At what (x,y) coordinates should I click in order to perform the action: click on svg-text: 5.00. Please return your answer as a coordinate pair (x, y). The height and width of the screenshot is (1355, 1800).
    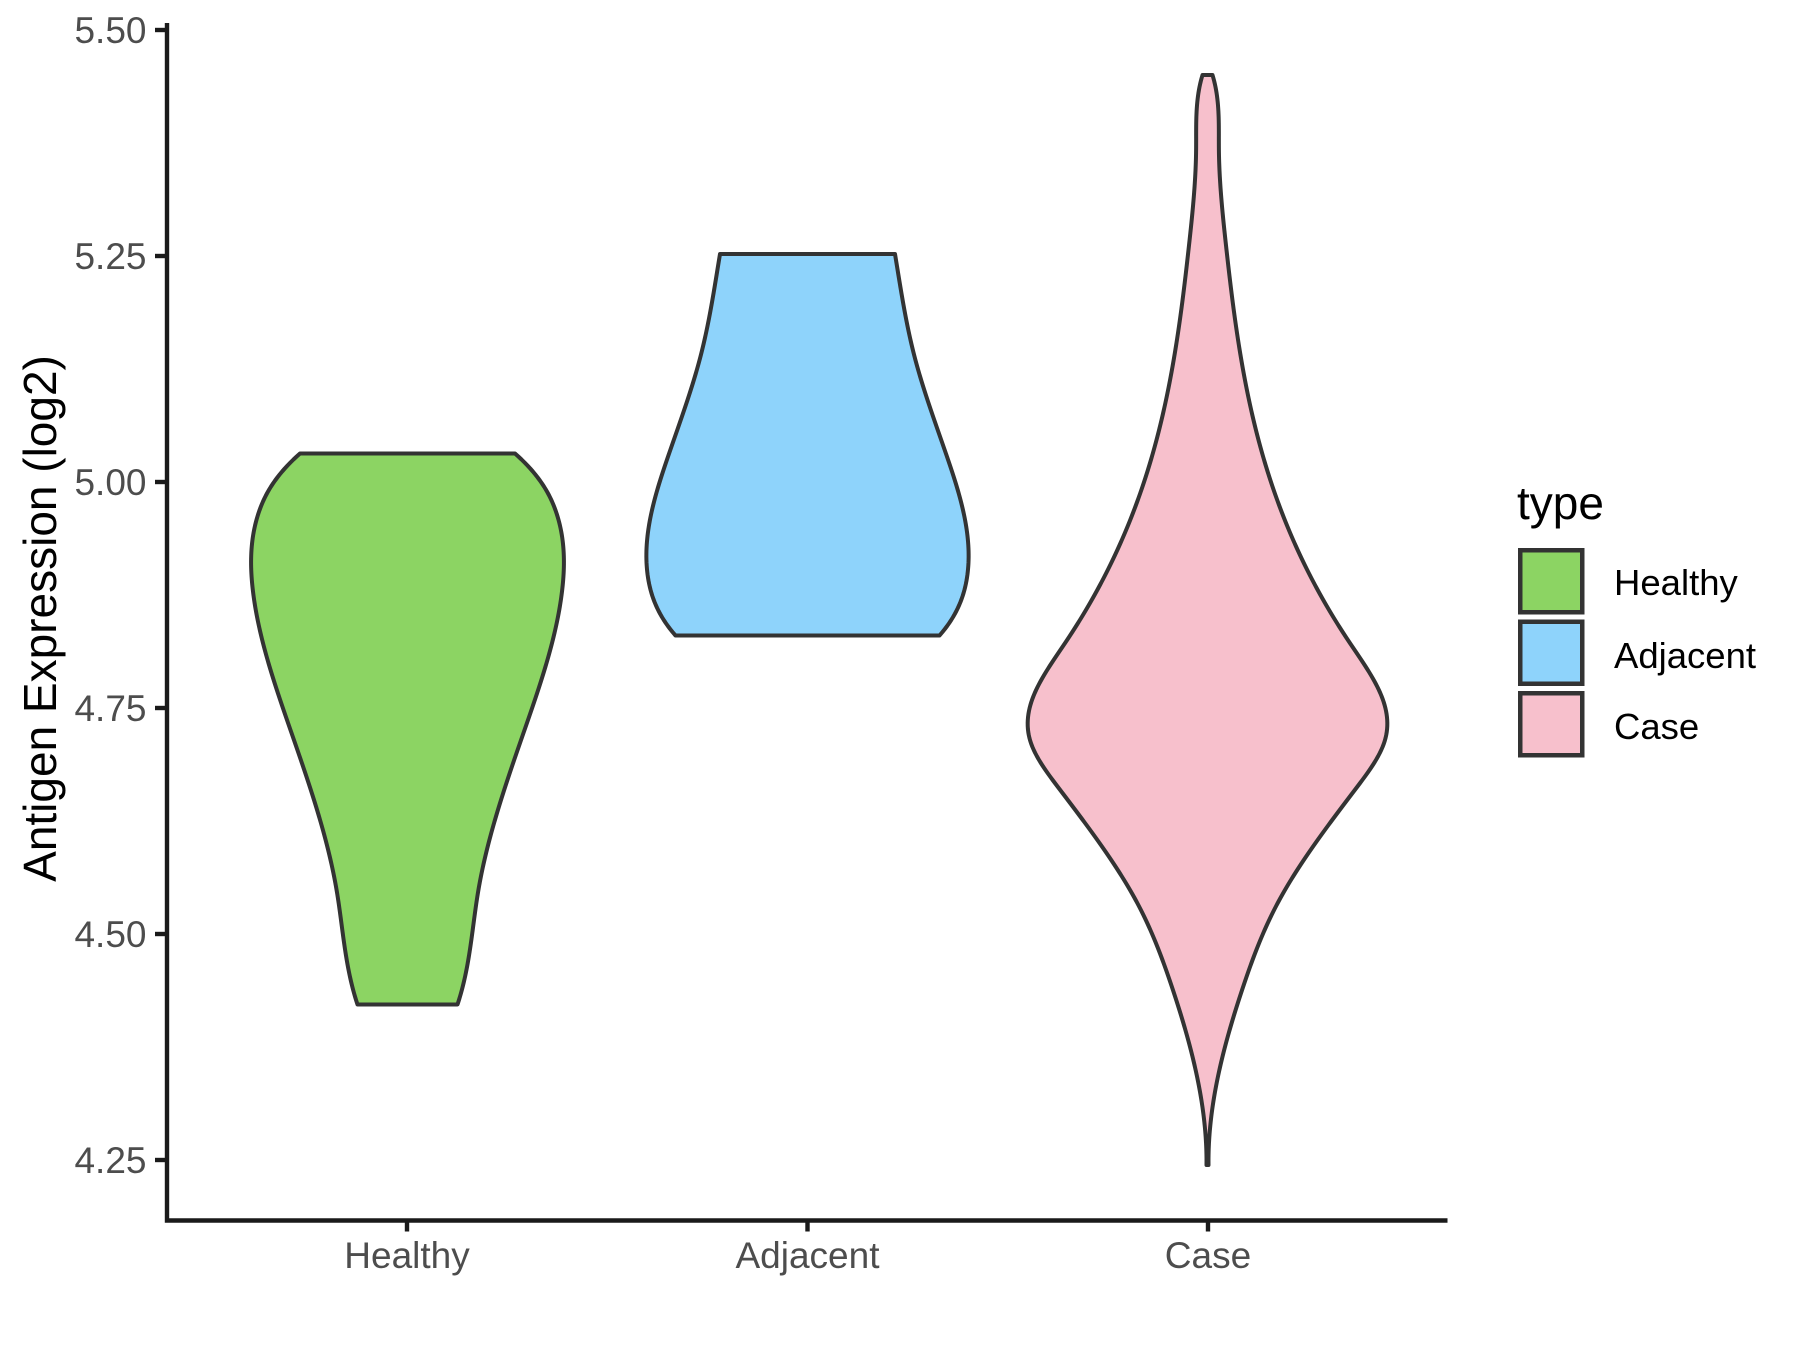
    Looking at the image, I should click on (110, 482).